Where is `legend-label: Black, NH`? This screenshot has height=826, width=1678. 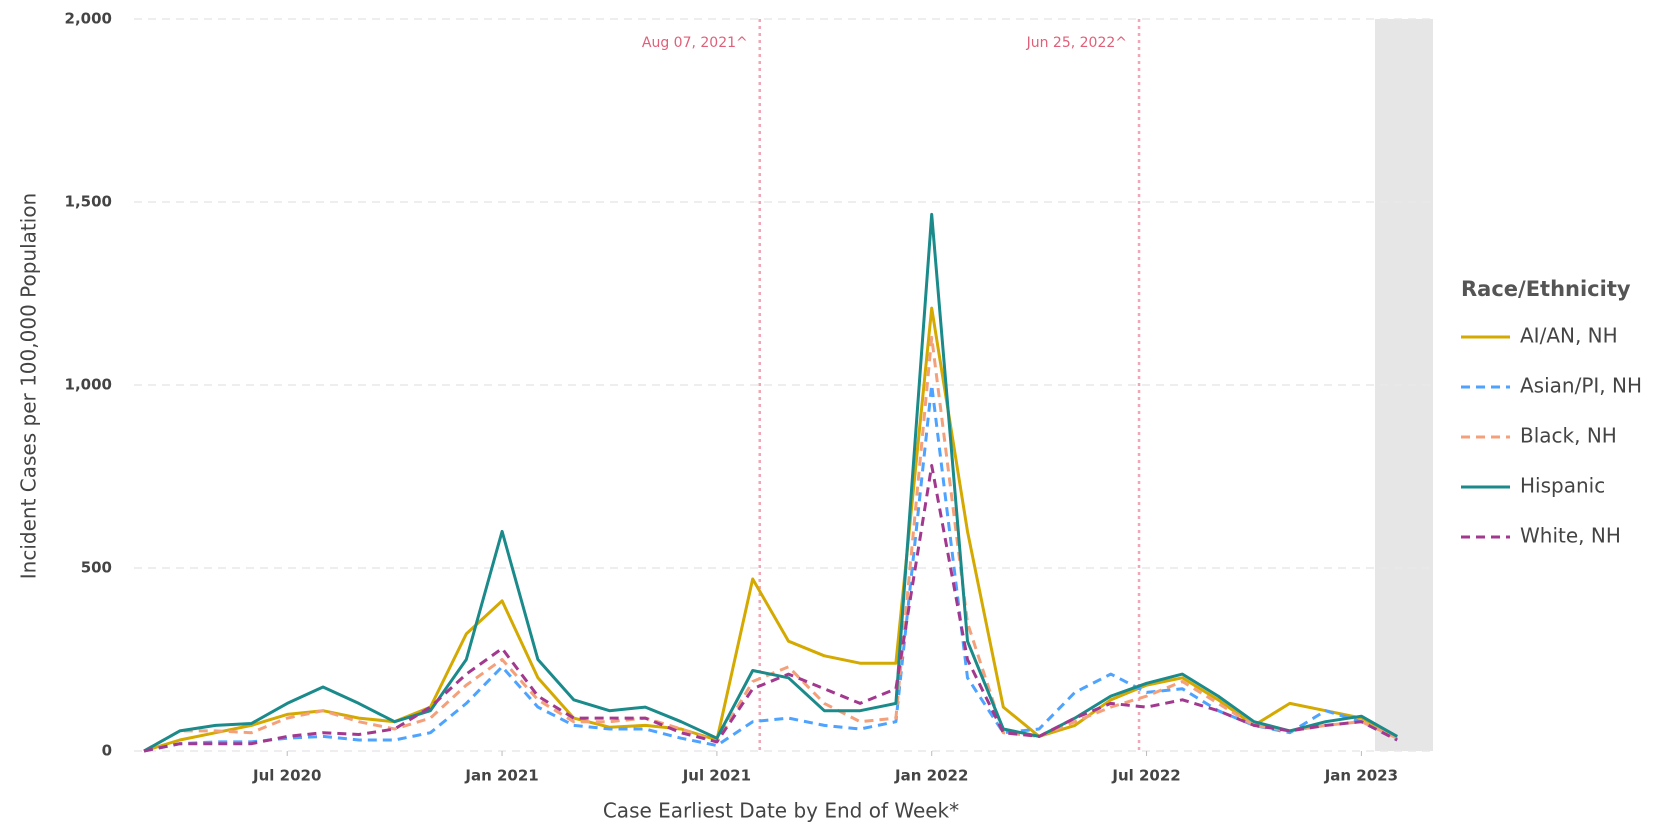 legend-label: Black, NH is located at coordinates (1568, 436).